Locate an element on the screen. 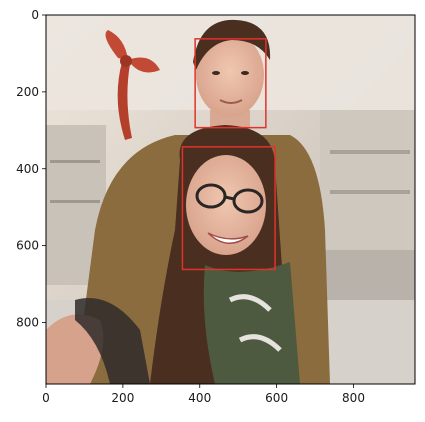 This screenshot has height=422, width=425. y-tick-label: 0 is located at coordinates (35, 15).